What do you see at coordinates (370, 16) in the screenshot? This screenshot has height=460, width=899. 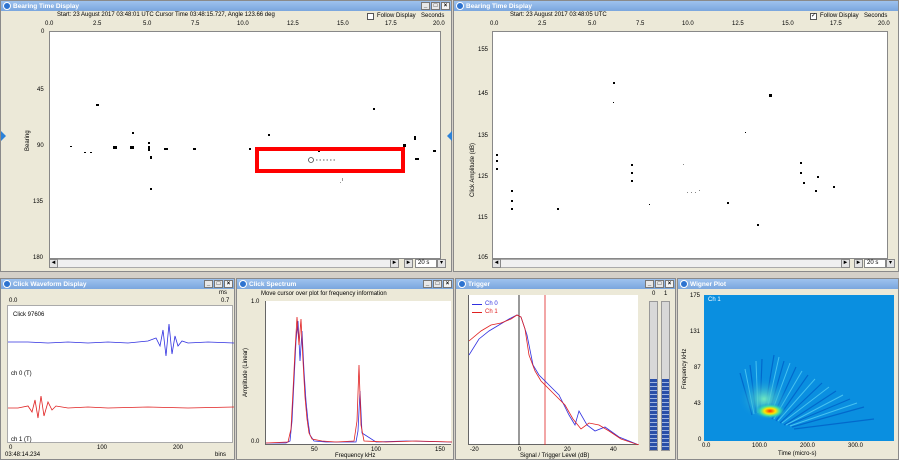 I see `follow-display-checkbox` at bounding box center [370, 16].